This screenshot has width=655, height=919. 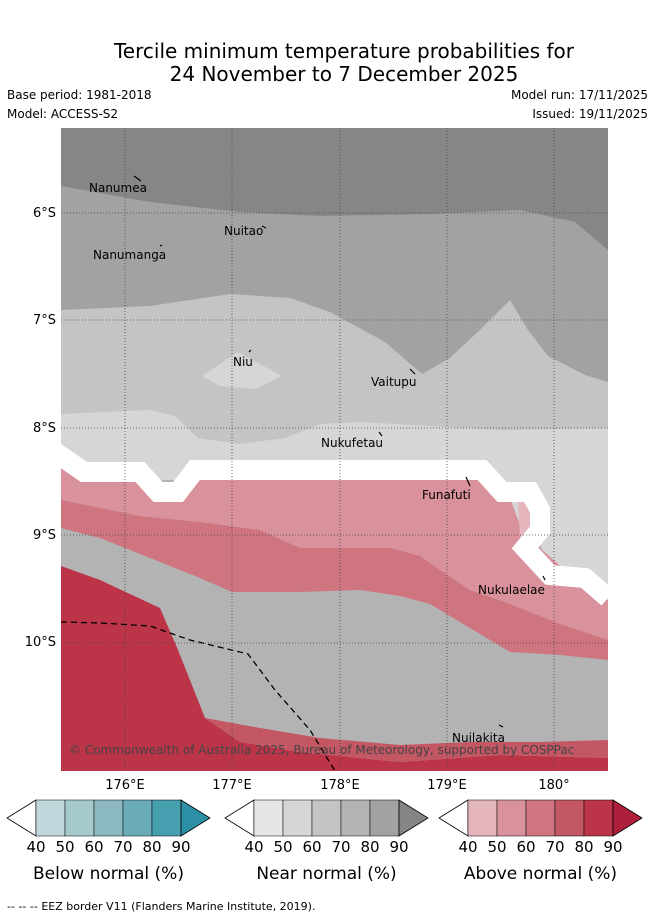 What do you see at coordinates (243, 362) in the screenshot?
I see `place-label: Niu` at bounding box center [243, 362].